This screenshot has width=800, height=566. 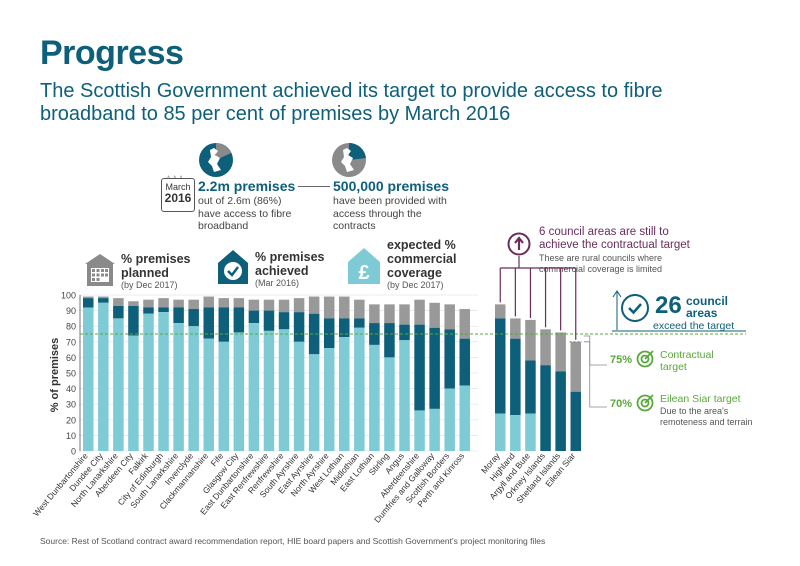 I want to click on y-tick-label: 40, so click(x=71, y=389).